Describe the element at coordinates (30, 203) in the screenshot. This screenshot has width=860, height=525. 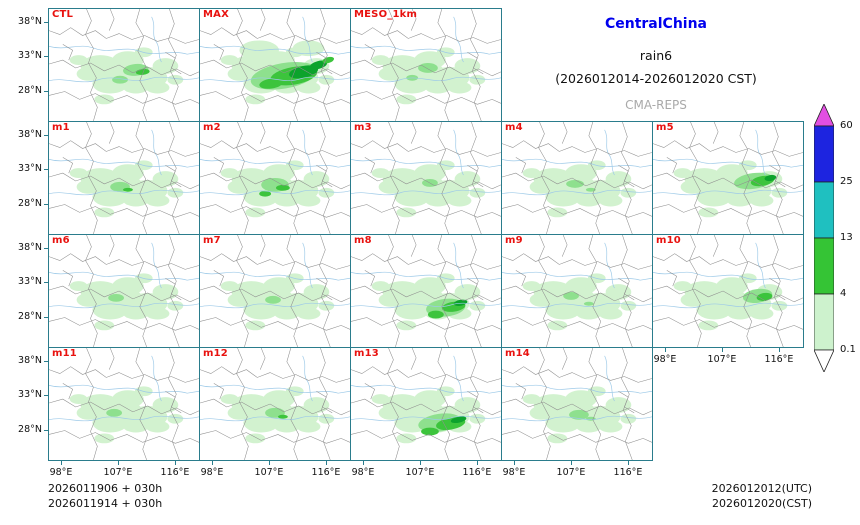
I see `y-axis-label: 28°N` at that location.